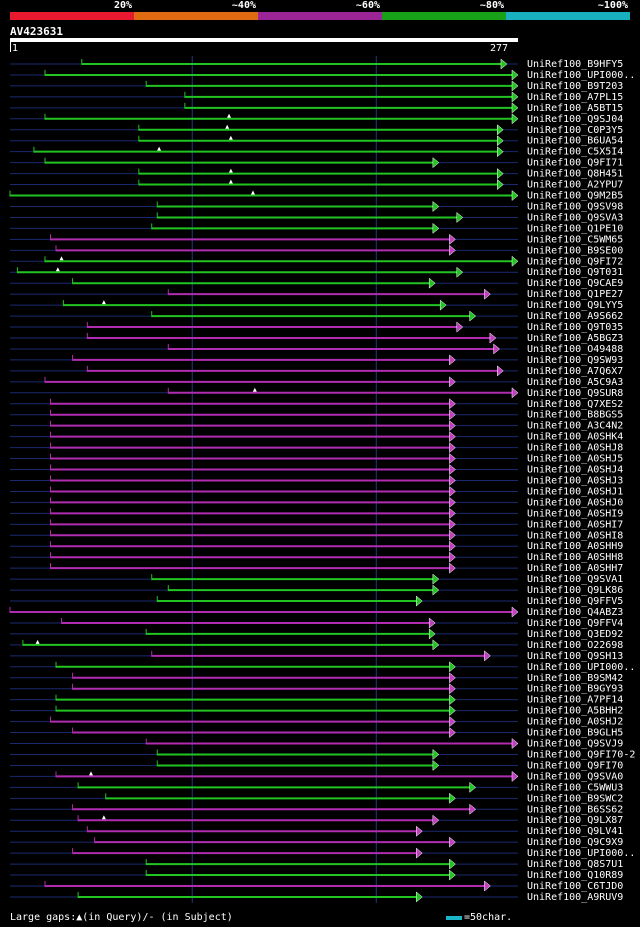  I want to click on hit-row: UniRef100_A0SHH8, so click(316, 557).